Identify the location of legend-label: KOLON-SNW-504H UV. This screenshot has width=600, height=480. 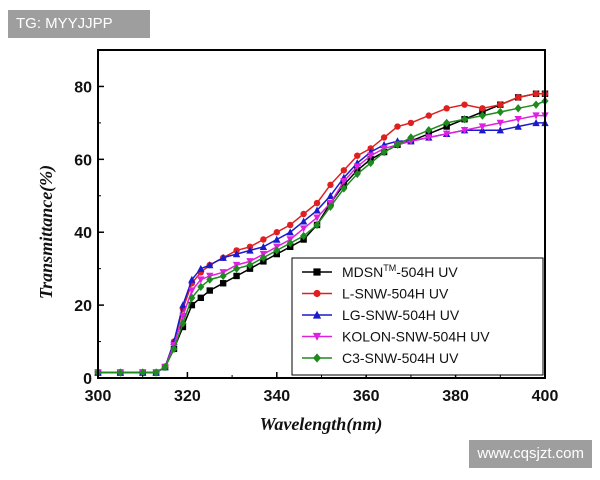
(416, 337).